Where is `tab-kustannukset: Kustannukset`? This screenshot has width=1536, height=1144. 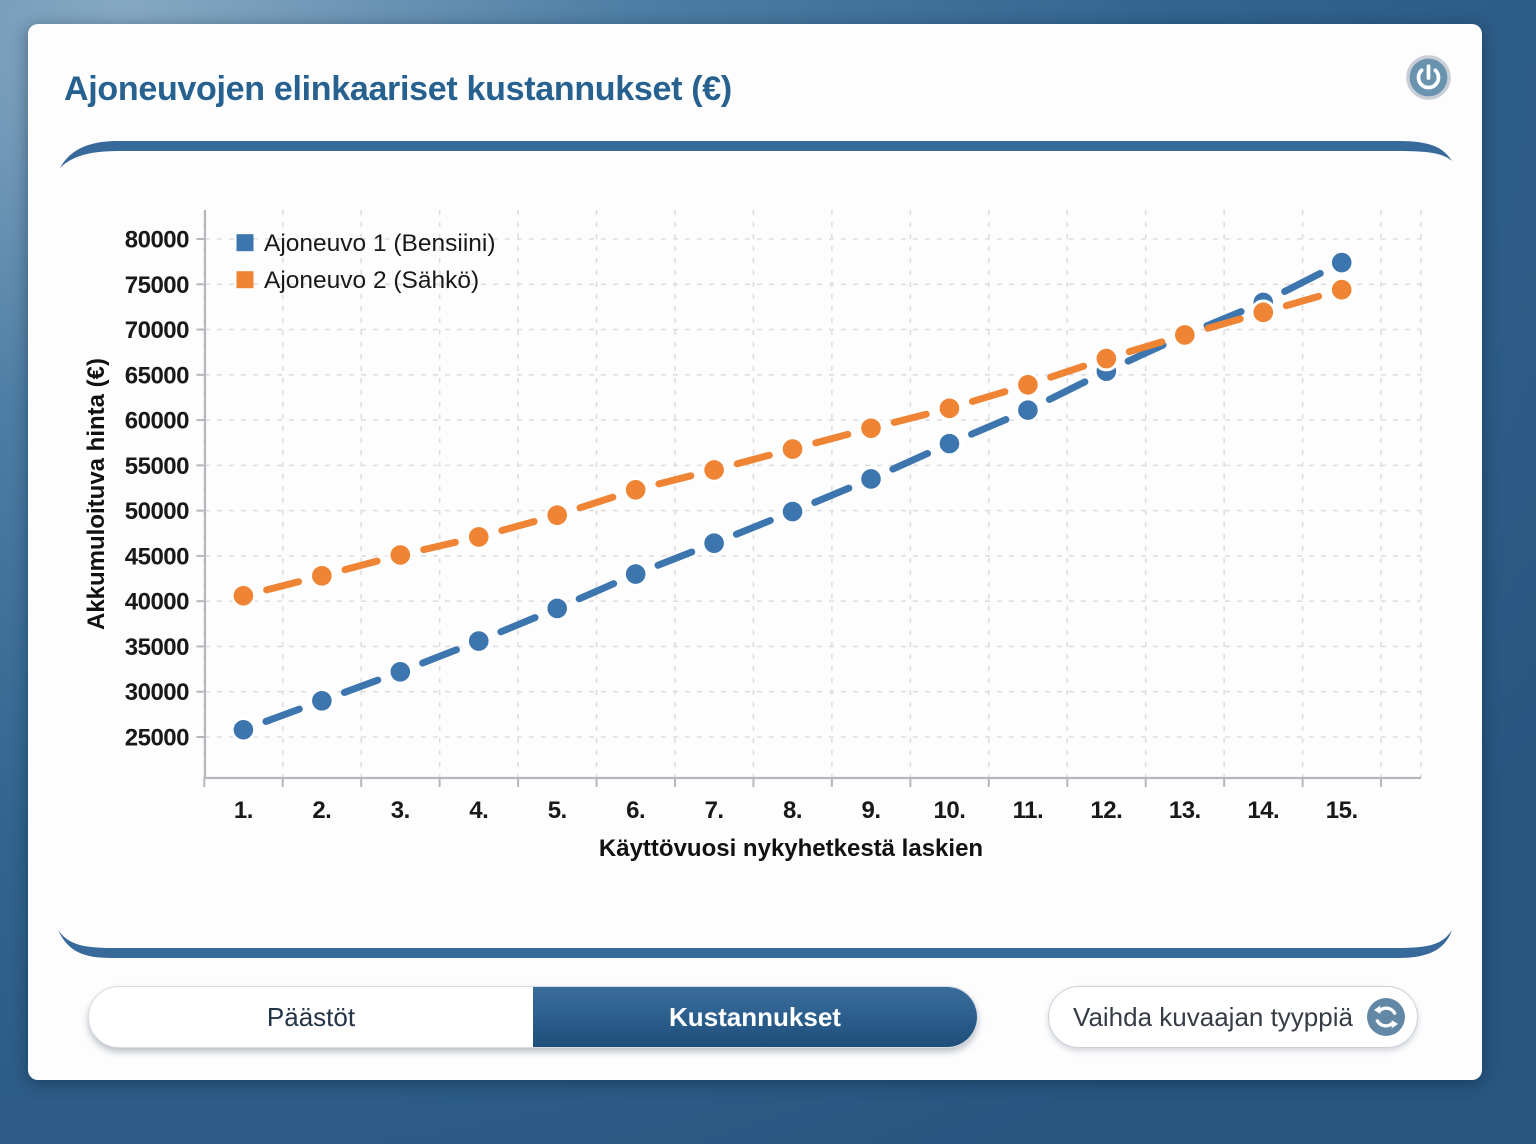 tab-kustannukset: Kustannukset is located at coordinates (755, 1017).